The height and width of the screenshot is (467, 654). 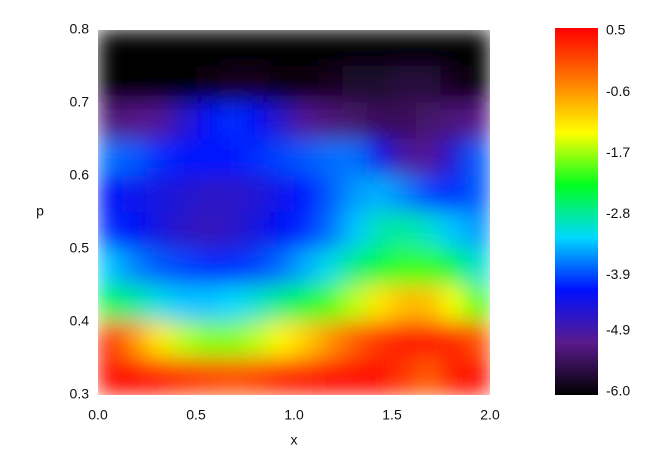 I want to click on colorbar-tick-label: -2.8, so click(x=618, y=213).